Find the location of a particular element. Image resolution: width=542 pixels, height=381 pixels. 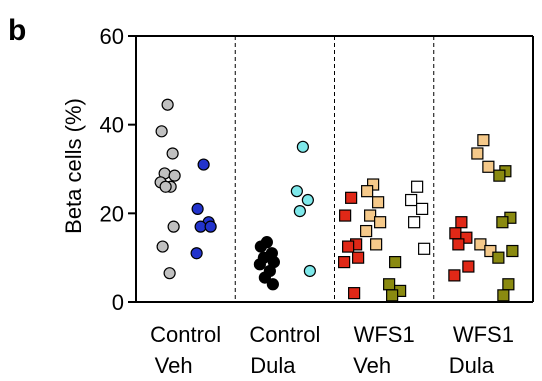

panel-label: b is located at coordinates (17, 30).